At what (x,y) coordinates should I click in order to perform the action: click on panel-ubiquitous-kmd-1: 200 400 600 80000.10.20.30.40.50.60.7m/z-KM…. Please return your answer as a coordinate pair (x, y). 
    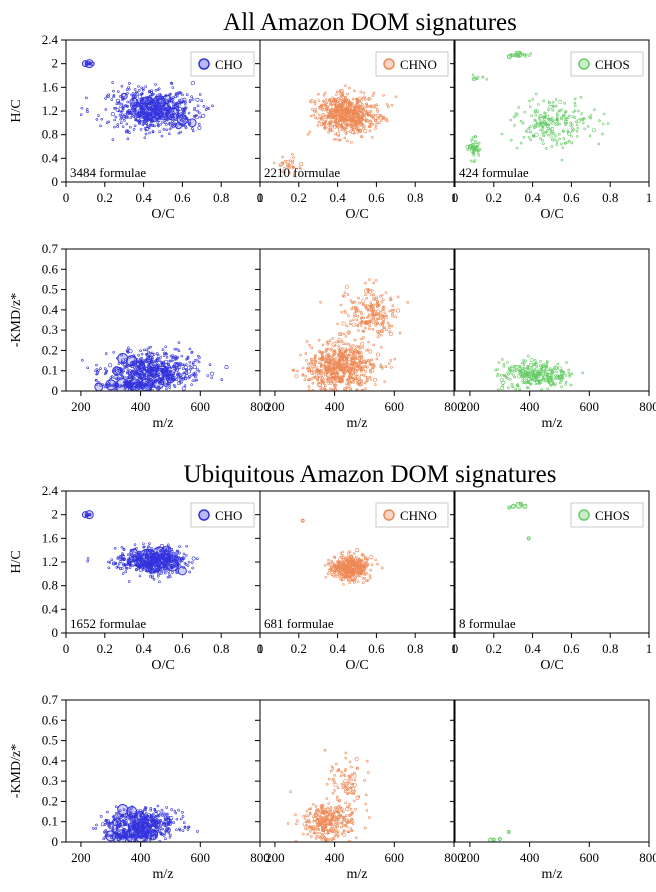
    Looking at the image, I should click on (139, 787).